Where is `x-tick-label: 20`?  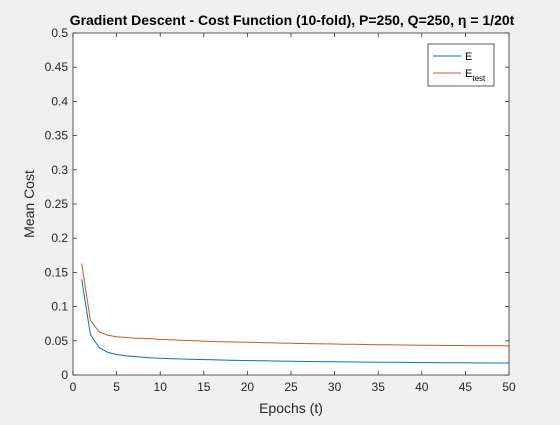 x-tick-label: 20 is located at coordinates (248, 387).